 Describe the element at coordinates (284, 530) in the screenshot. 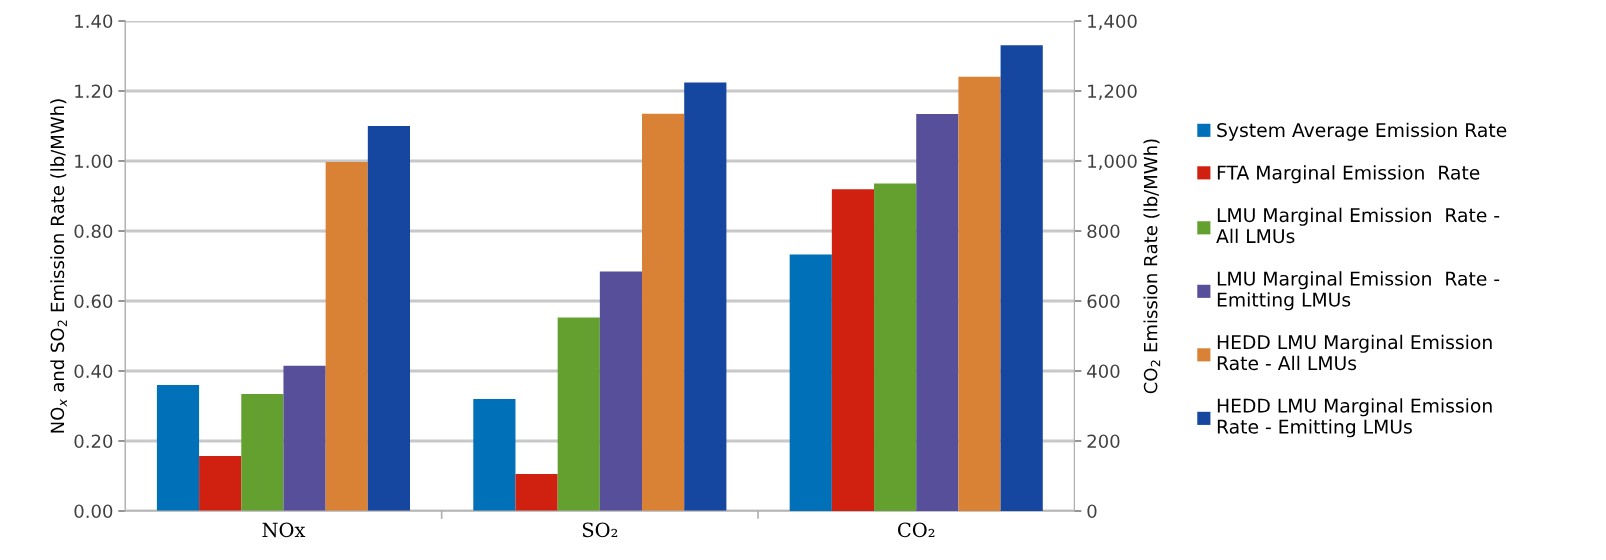

I see `x-tick-label: NOx` at that location.